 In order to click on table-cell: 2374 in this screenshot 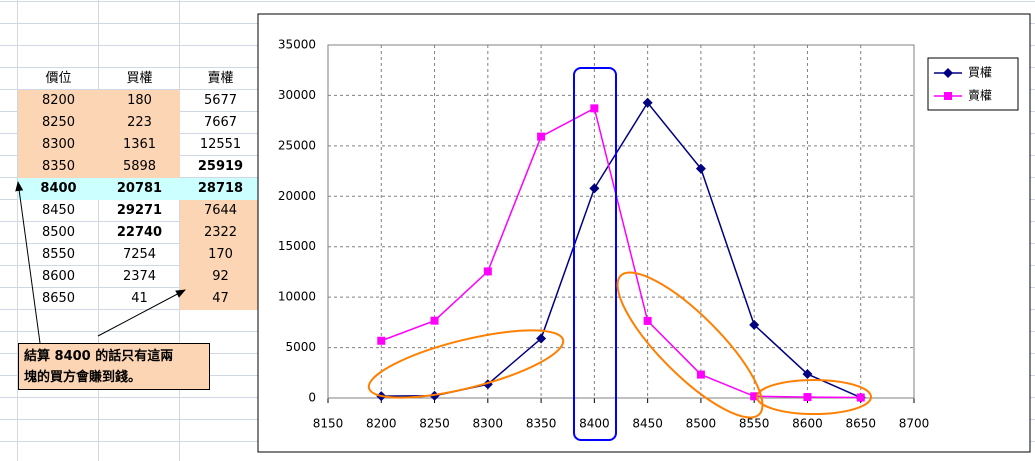, I will do `click(139, 276)`.